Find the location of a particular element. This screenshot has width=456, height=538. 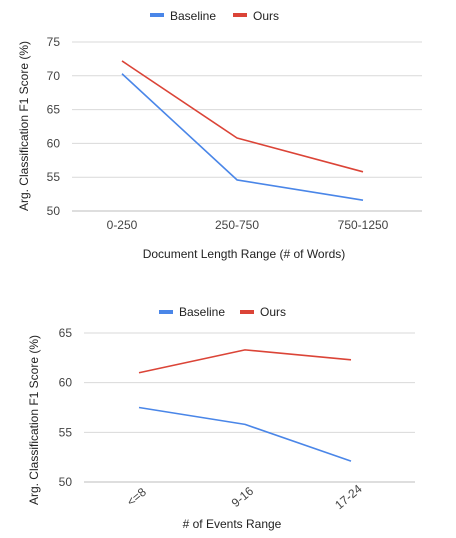

chart-1-y-axis-title: Arg. Classification F1 Score (%) is located at coordinates (24, 126).